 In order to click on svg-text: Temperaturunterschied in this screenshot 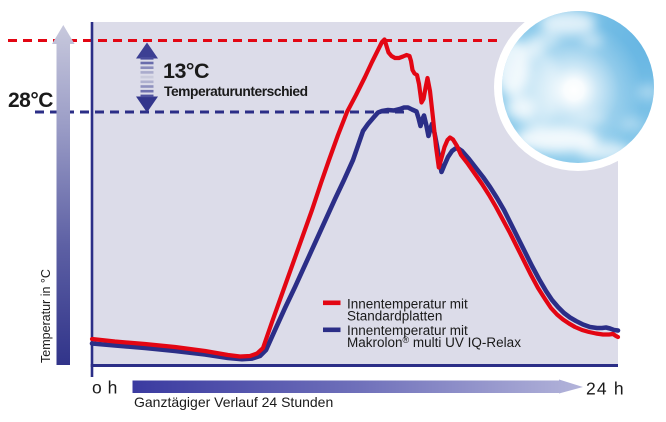, I will do `click(236, 91)`.